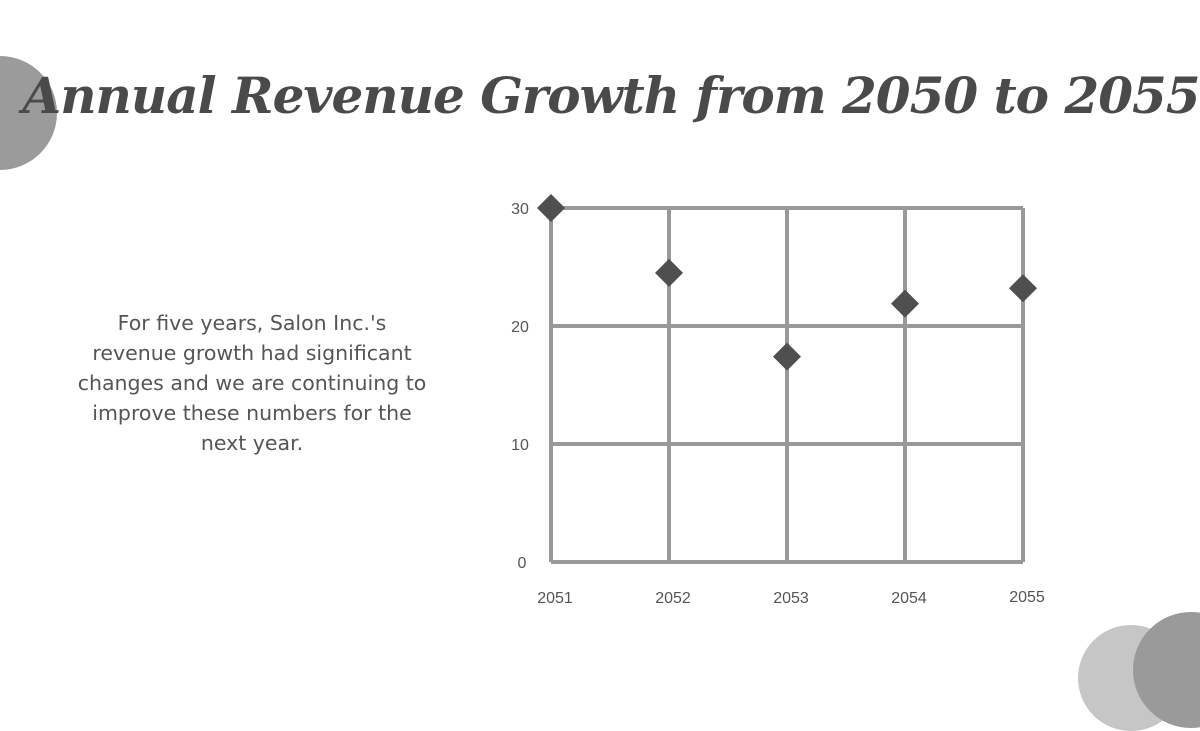  I want to click on x-tick-label: 2051, so click(555, 598).